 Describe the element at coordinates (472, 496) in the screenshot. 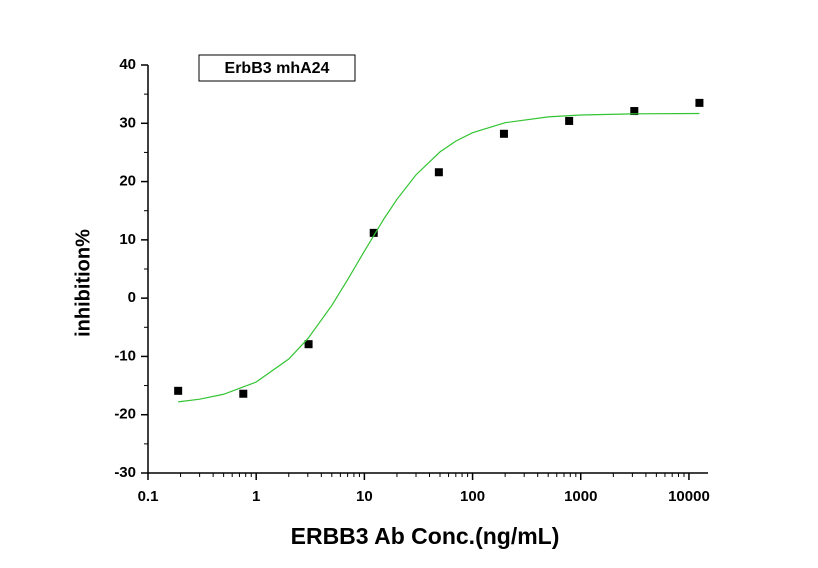

I see `x-tick-label: 100` at that location.